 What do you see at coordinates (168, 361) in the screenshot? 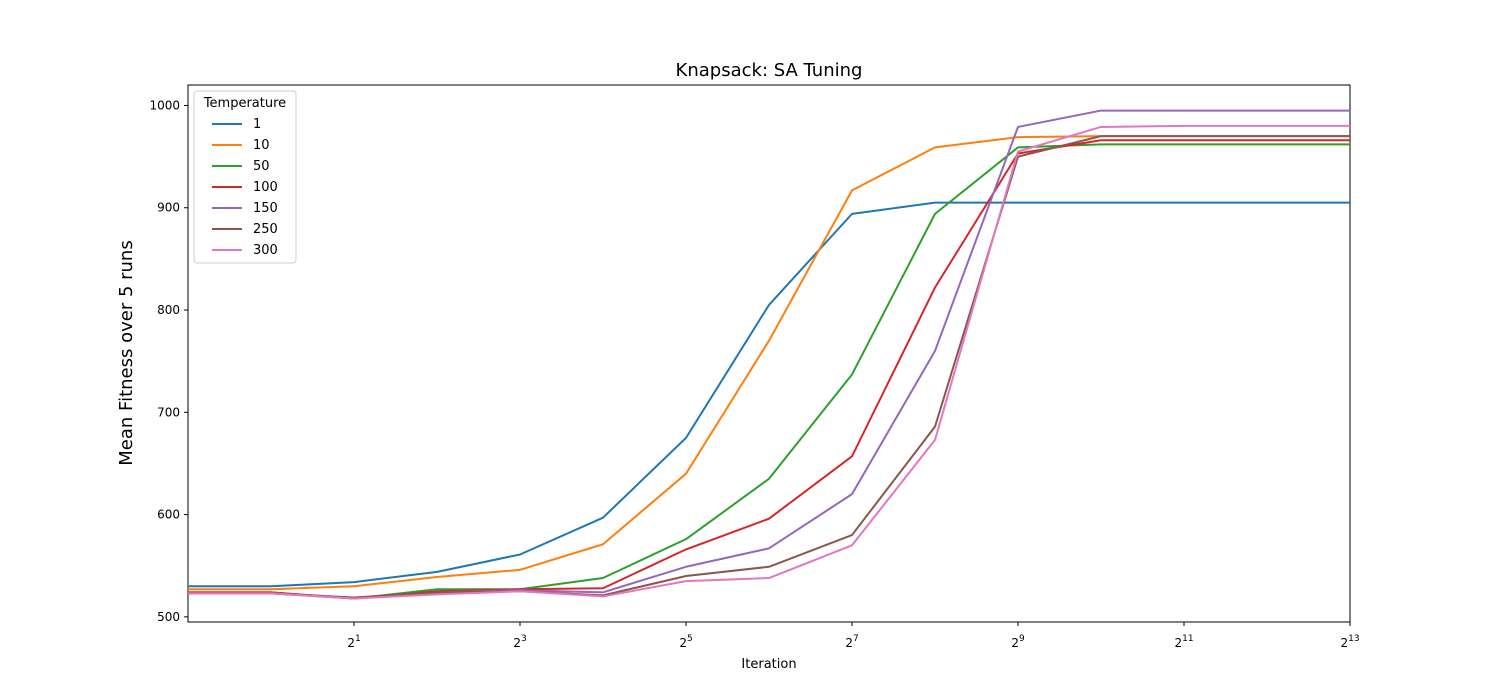
I see `y-axis: 500 600 700 800 900 1000` at bounding box center [168, 361].